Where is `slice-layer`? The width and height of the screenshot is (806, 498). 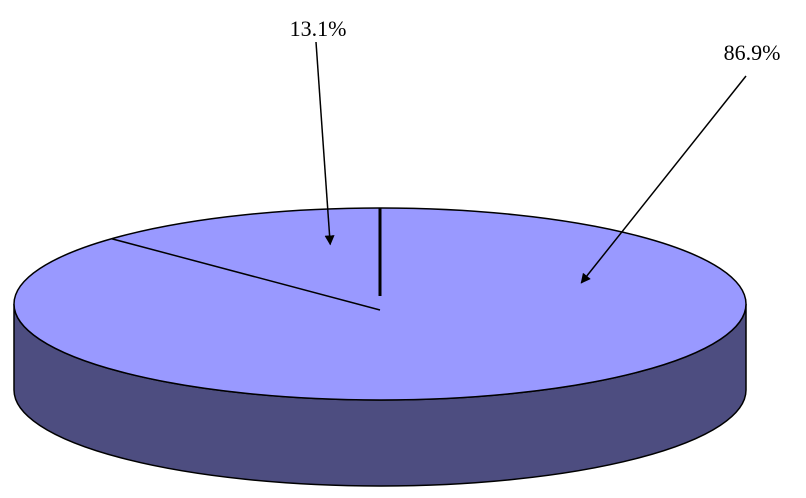
slice-layer is located at coordinates (246, 259).